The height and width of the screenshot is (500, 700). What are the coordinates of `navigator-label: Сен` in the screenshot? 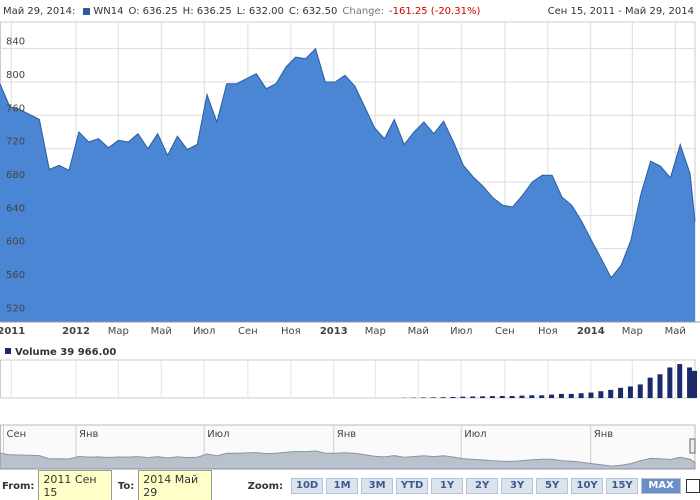 It's located at (17, 434).